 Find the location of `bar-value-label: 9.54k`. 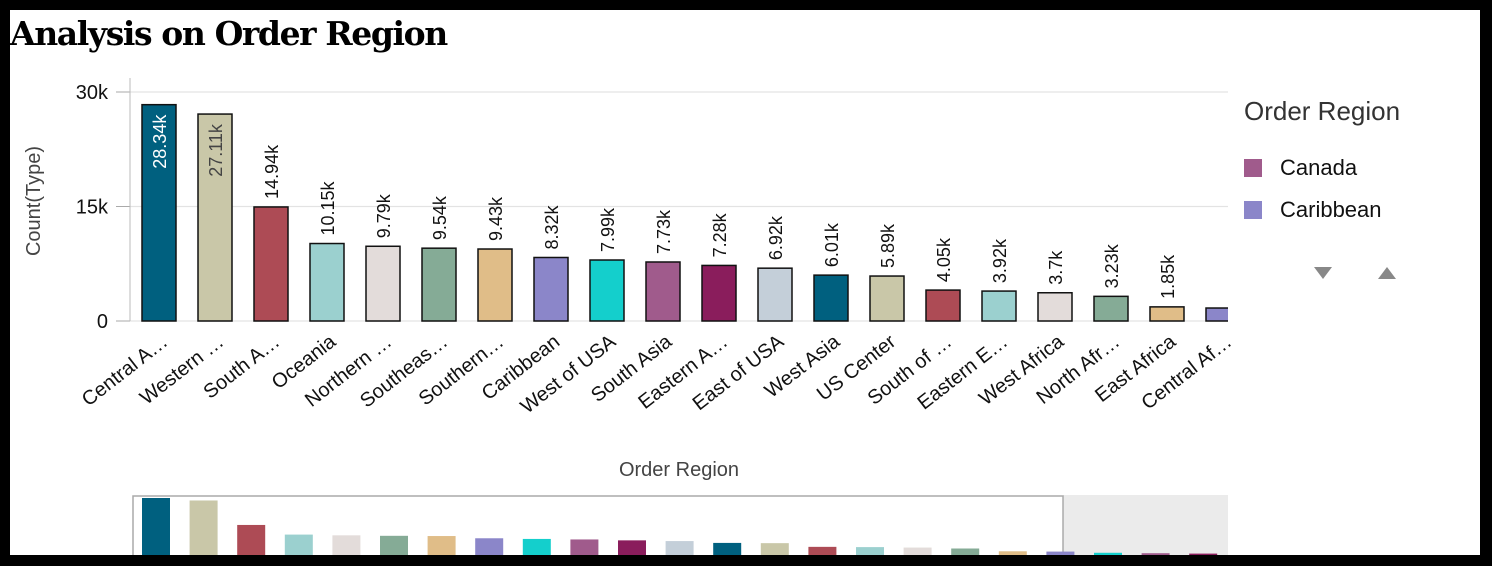

bar-value-label: 9.54k is located at coordinates (440, 217).